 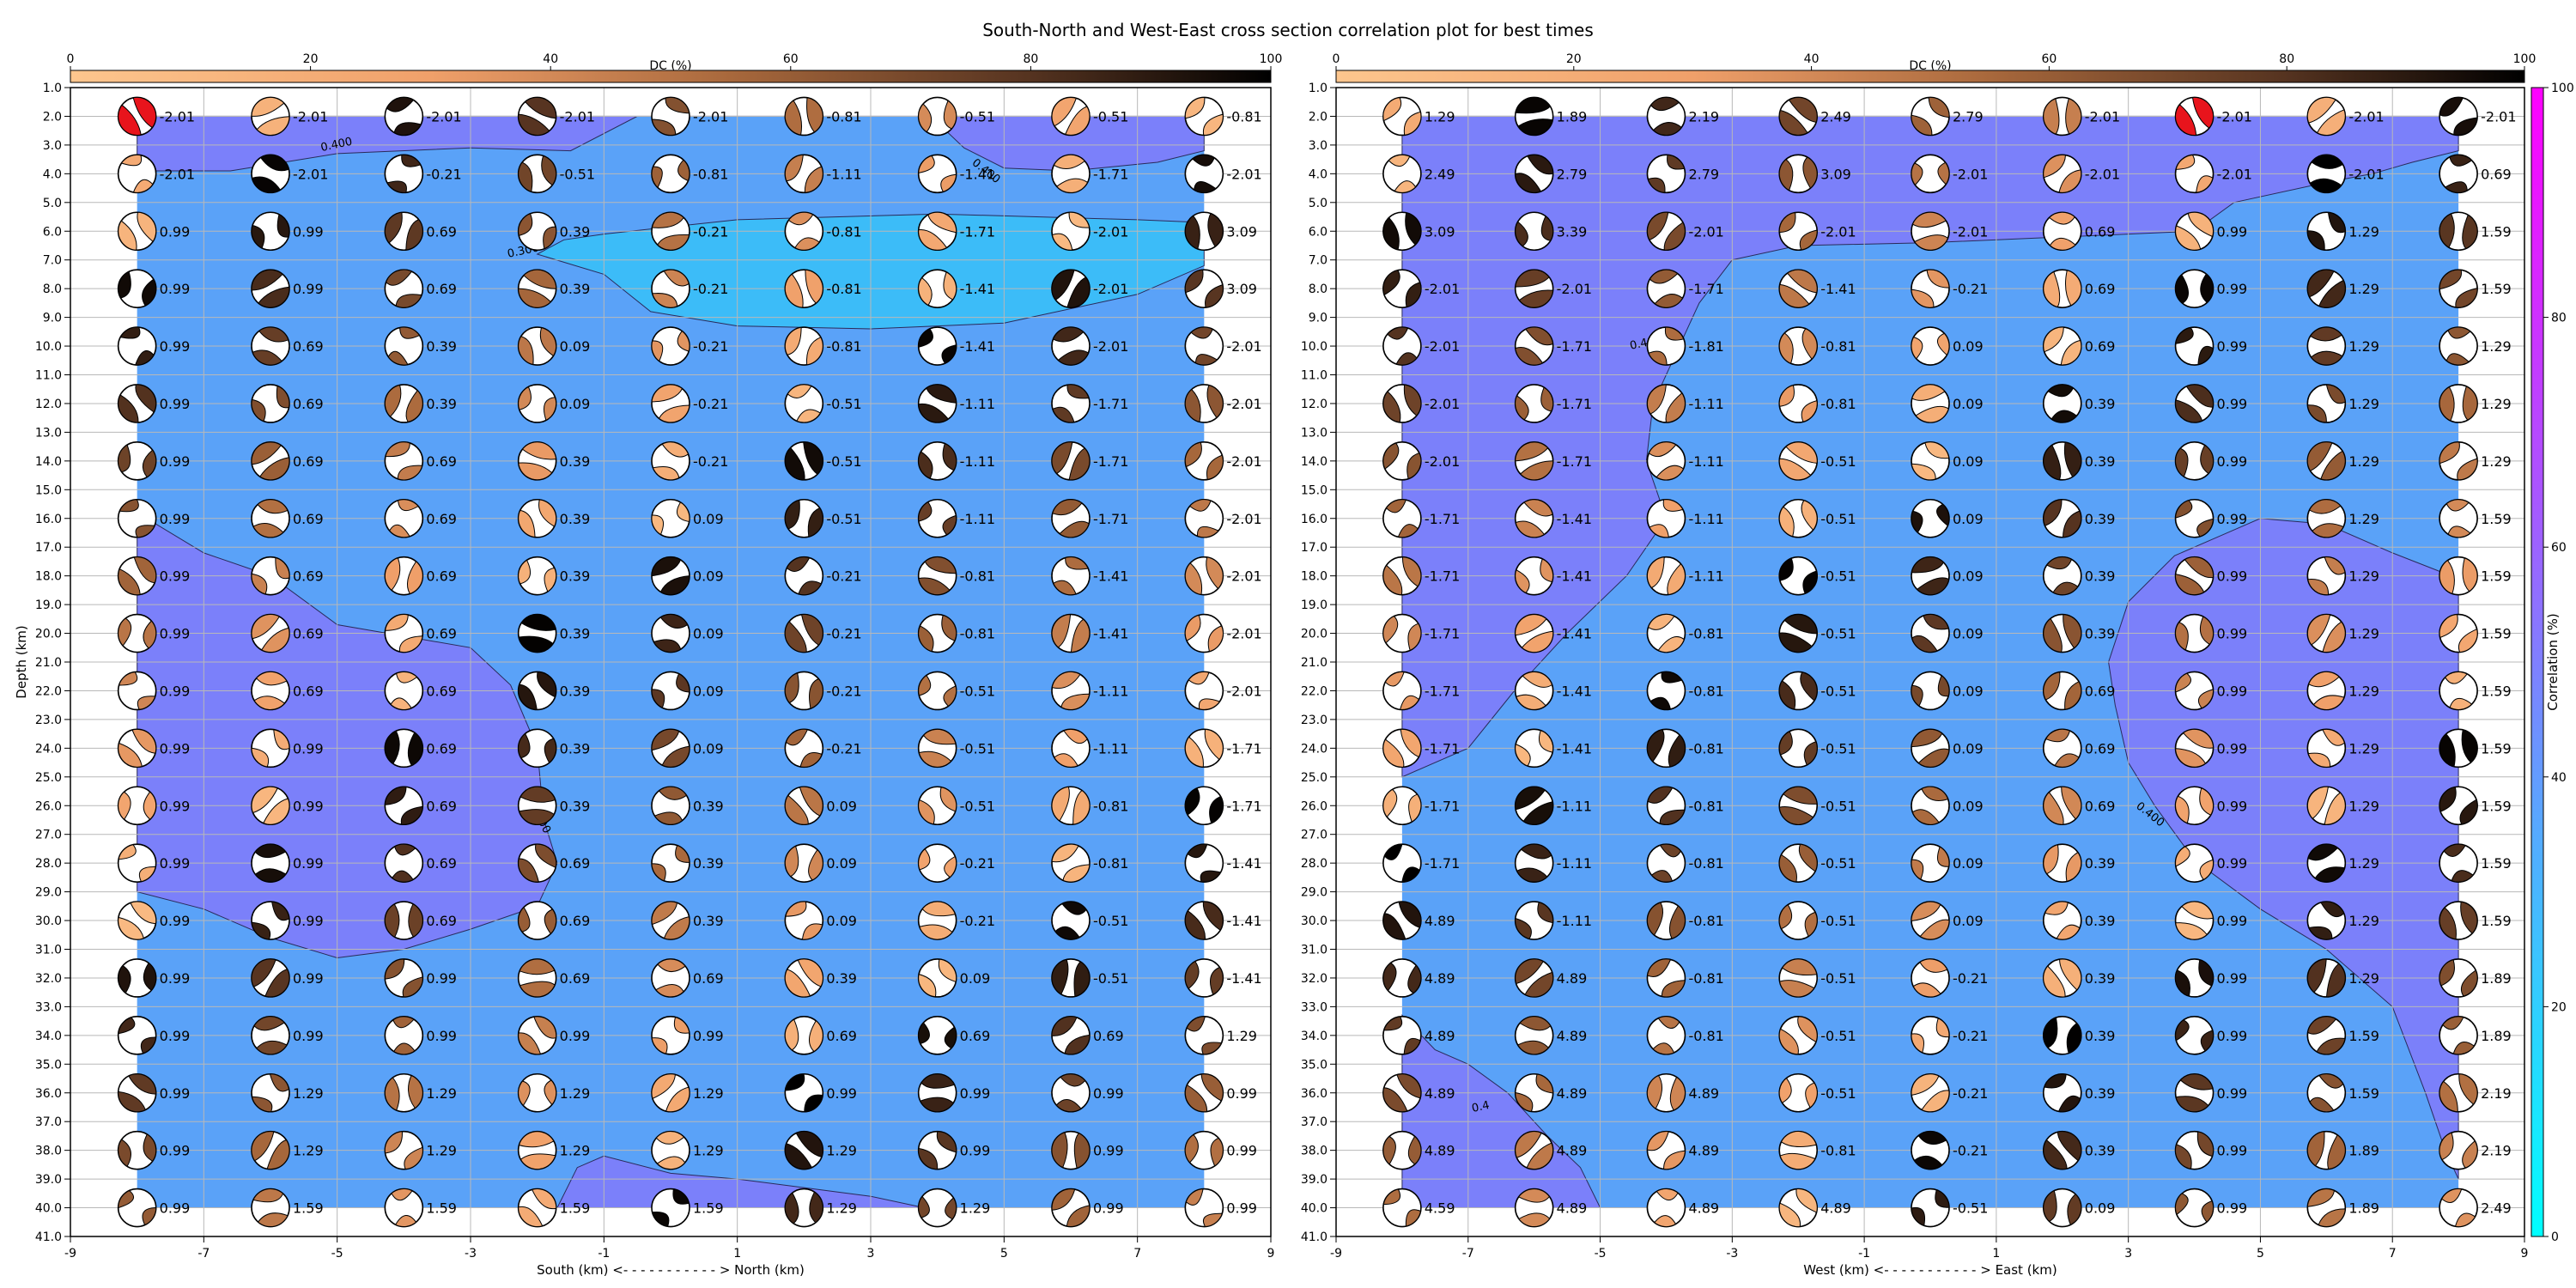 I want to click on time-label: 1.59, so click(x=2496, y=921).